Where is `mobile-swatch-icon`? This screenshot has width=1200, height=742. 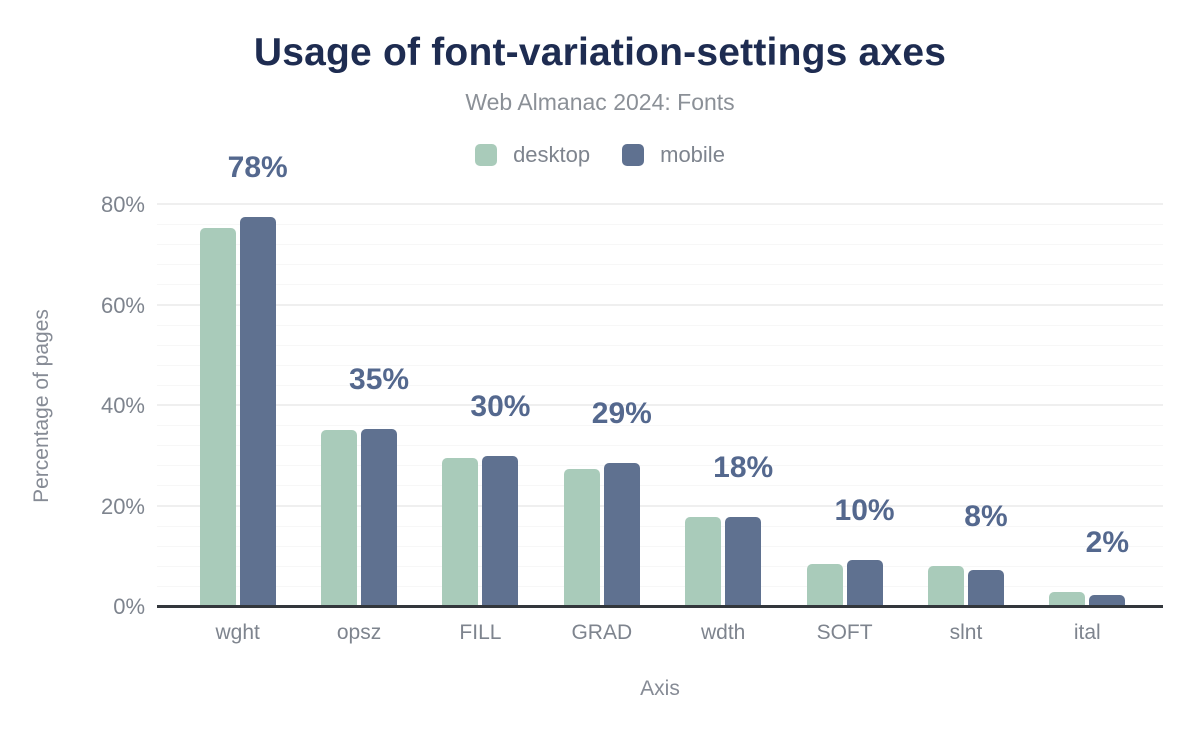 mobile-swatch-icon is located at coordinates (633, 155).